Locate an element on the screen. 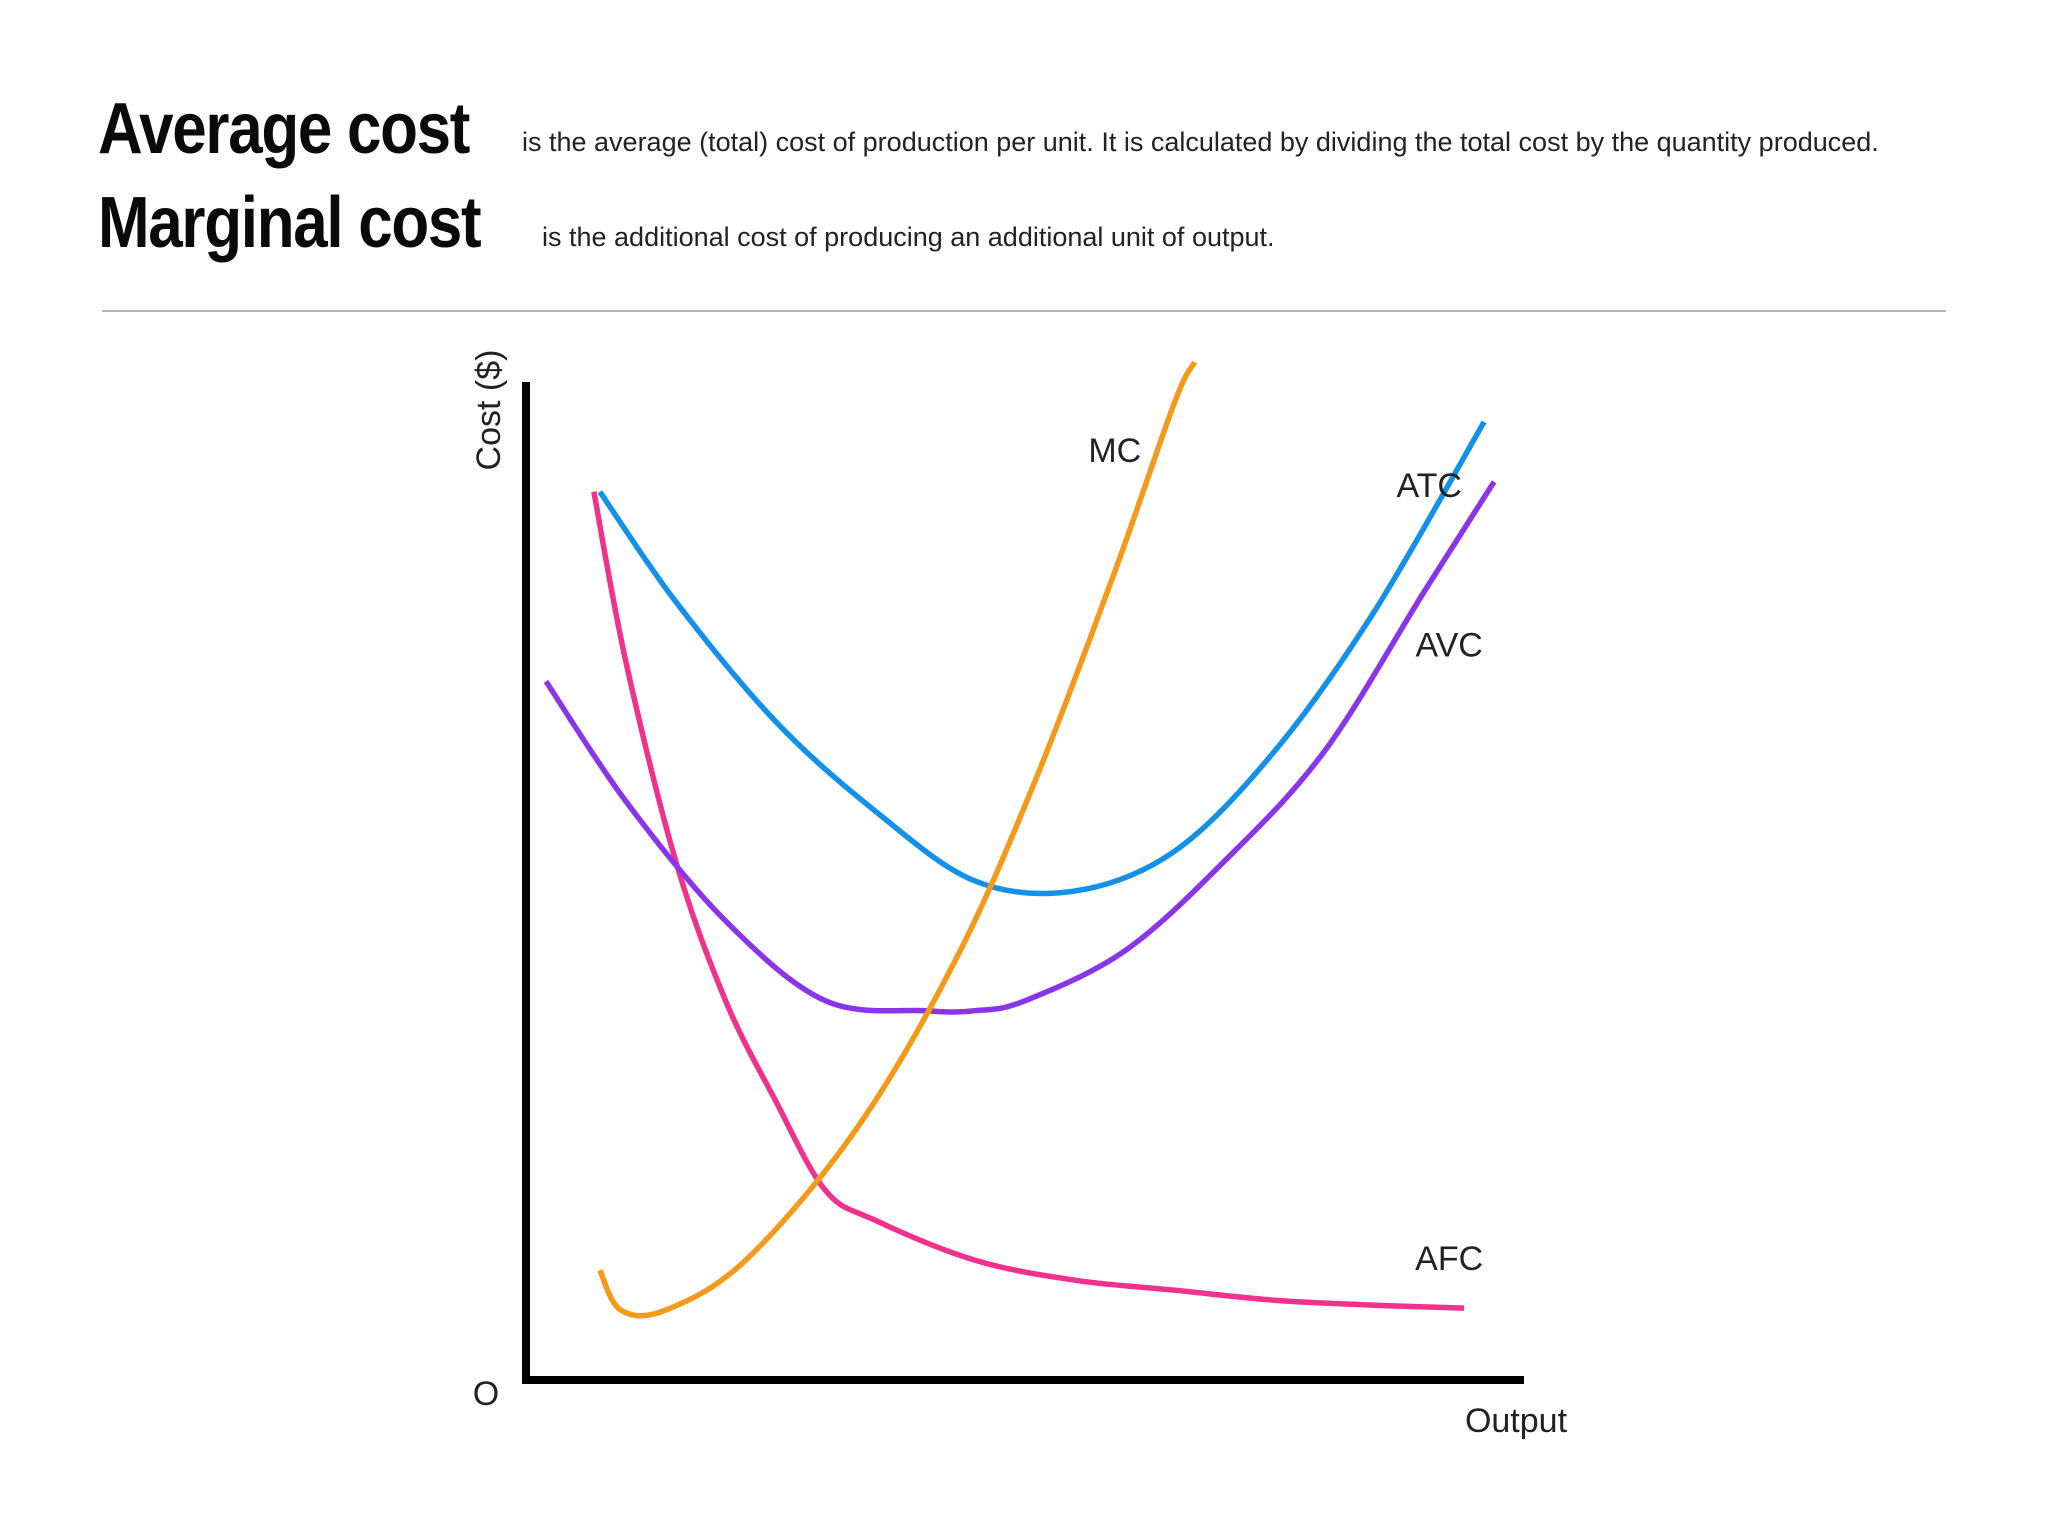 The image size is (2048, 1536). curve-labels-group: MC ATC AVC AFC is located at coordinates (1285, 855).